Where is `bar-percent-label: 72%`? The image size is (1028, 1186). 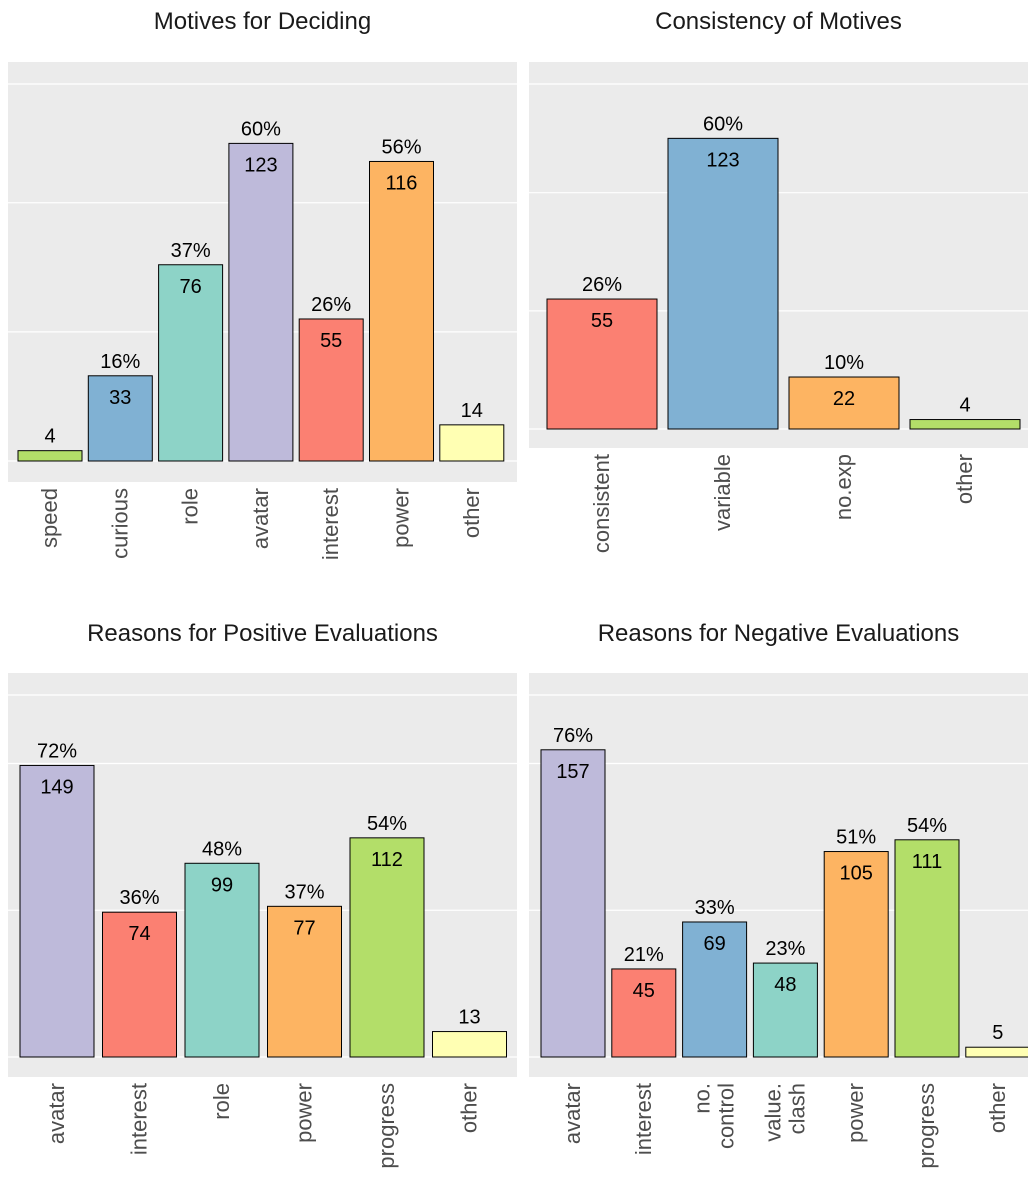 bar-percent-label: 72% is located at coordinates (57, 751).